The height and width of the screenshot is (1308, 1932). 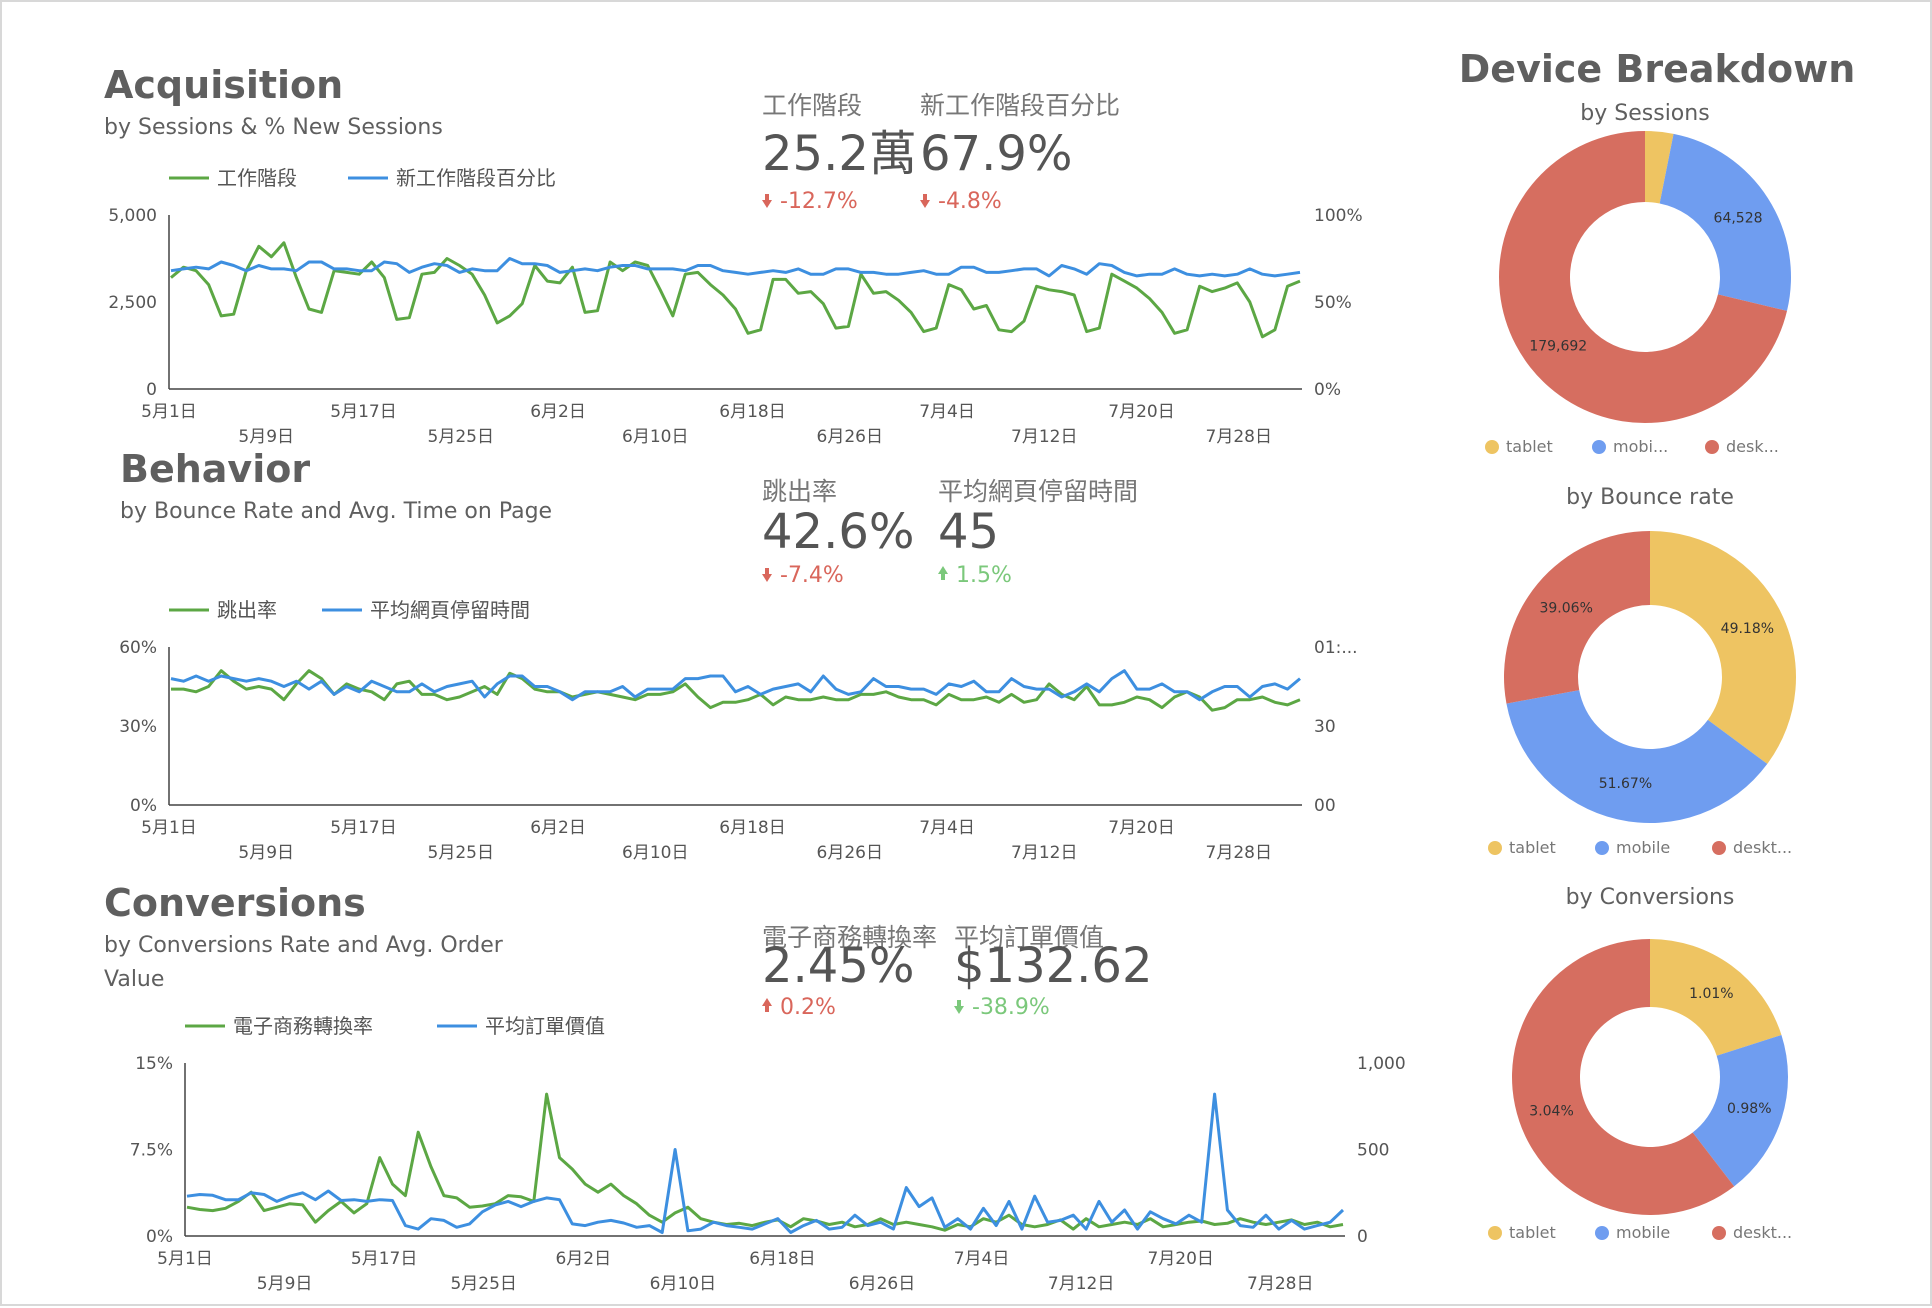 What do you see at coordinates (1657, 69) in the screenshot?
I see `device-breakdown-title: Device Breakdown` at bounding box center [1657, 69].